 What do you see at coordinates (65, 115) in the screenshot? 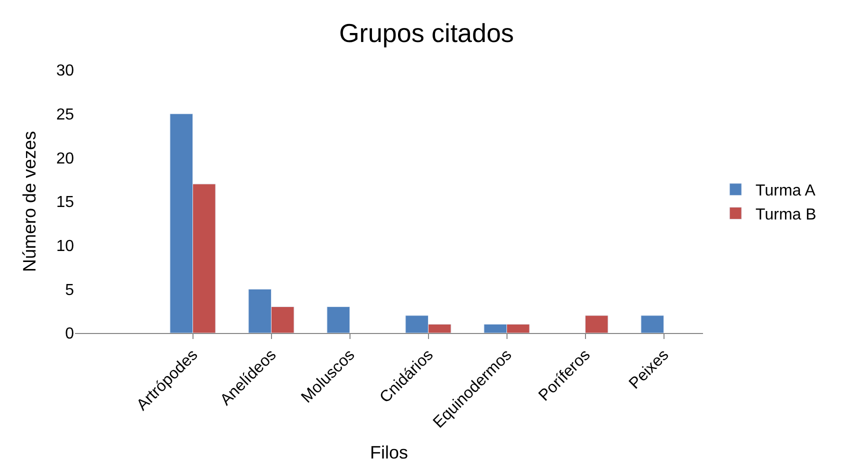
I see `y-tick-label: 25` at bounding box center [65, 115].